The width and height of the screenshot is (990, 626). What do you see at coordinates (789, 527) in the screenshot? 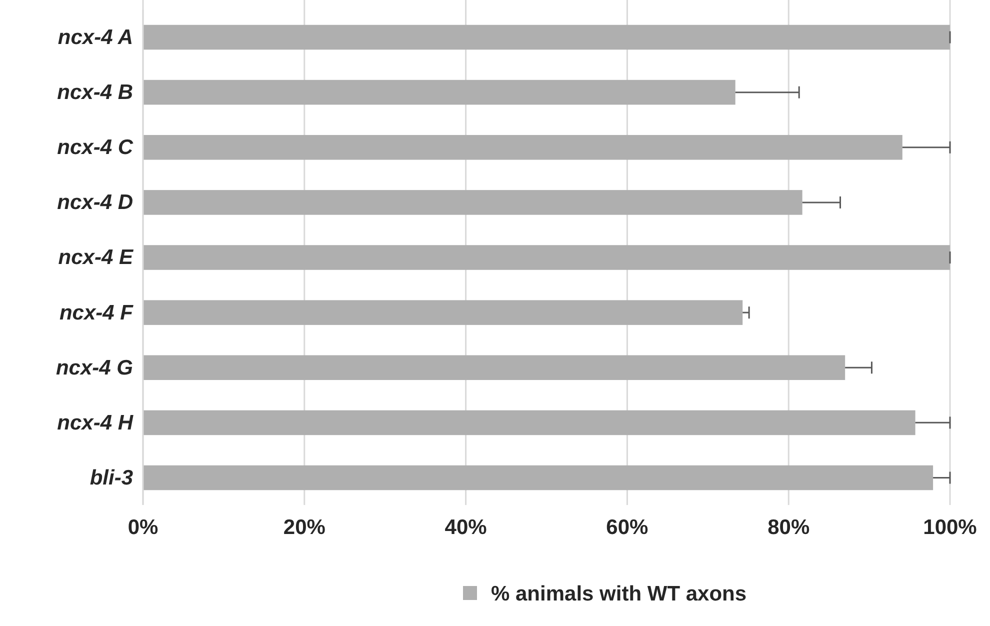
I see `x-tick-label: 80%` at bounding box center [789, 527].